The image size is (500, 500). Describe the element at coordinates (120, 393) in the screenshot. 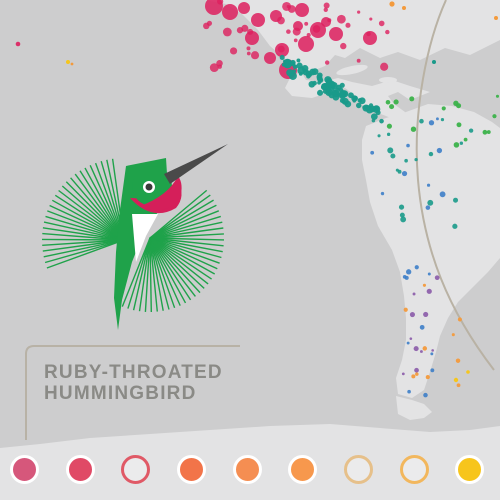

I see `species-title-line-2: HUMMINGBIRD` at that location.